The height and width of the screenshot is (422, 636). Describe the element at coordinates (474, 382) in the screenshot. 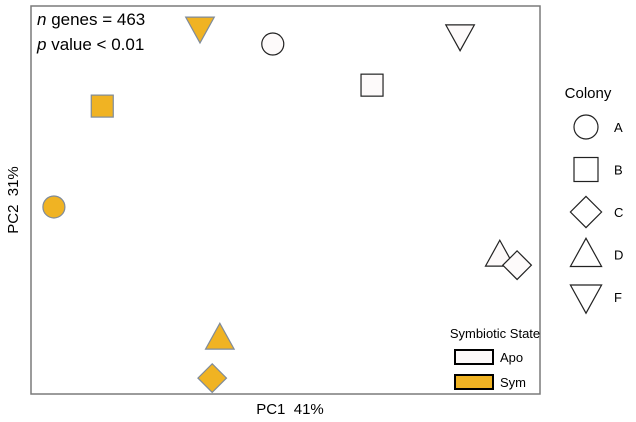

I see `legend-swatch-sym` at that location.